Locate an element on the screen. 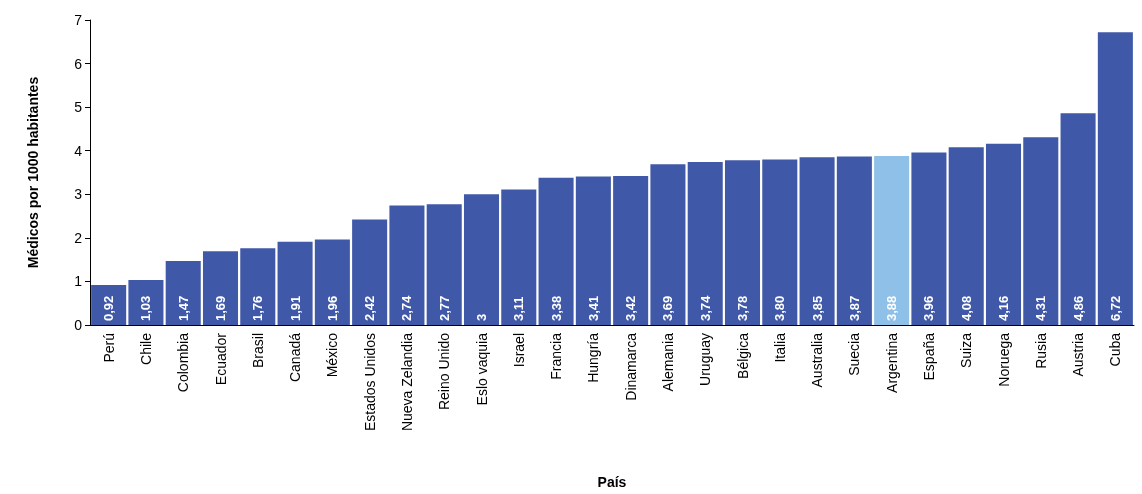 This screenshot has height=494, width=1142. data-label: 3,78 is located at coordinates (742, 308).